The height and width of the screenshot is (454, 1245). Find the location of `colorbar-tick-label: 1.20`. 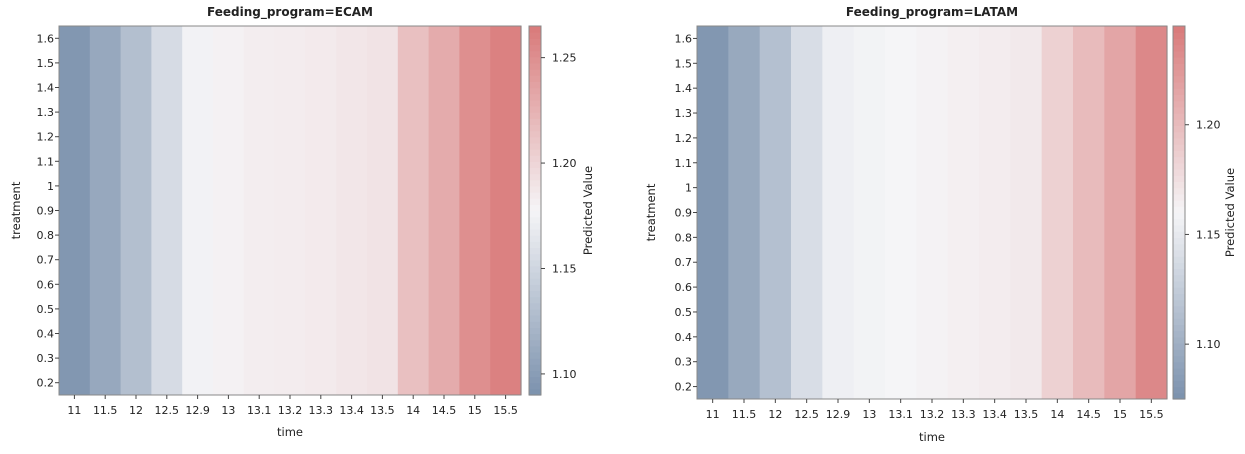

colorbar-tick-label: 1.20 is located at coordinates (1208, 125).